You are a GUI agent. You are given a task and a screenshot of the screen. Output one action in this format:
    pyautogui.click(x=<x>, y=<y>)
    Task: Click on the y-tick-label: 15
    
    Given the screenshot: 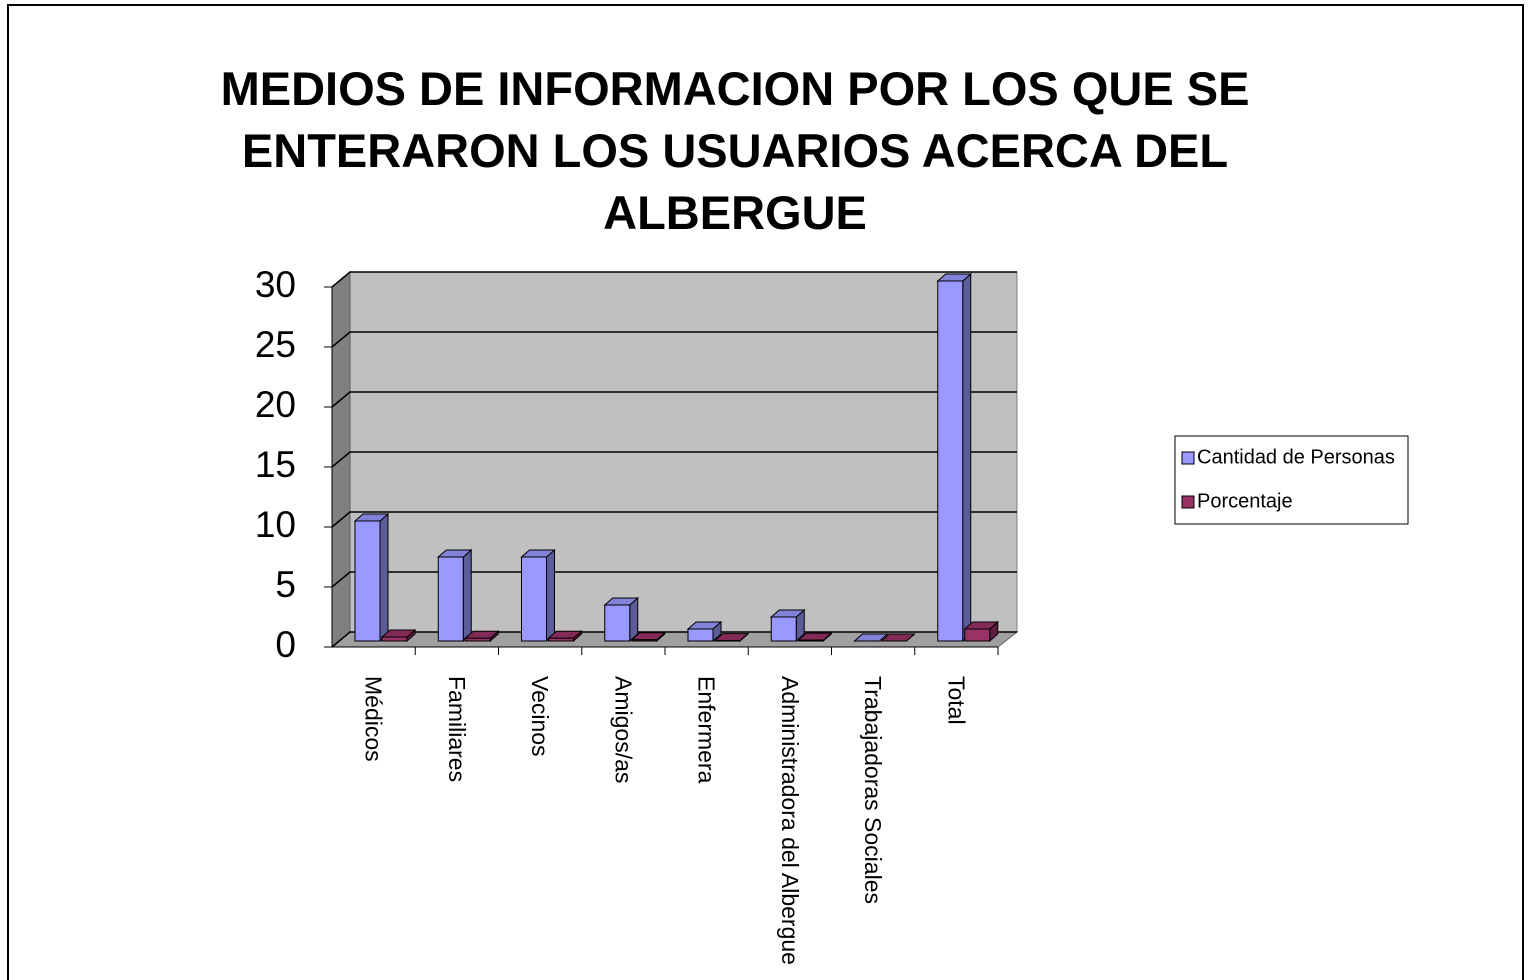 What is the action you would take?
    pyautogui.click(x=275, y=464)
    